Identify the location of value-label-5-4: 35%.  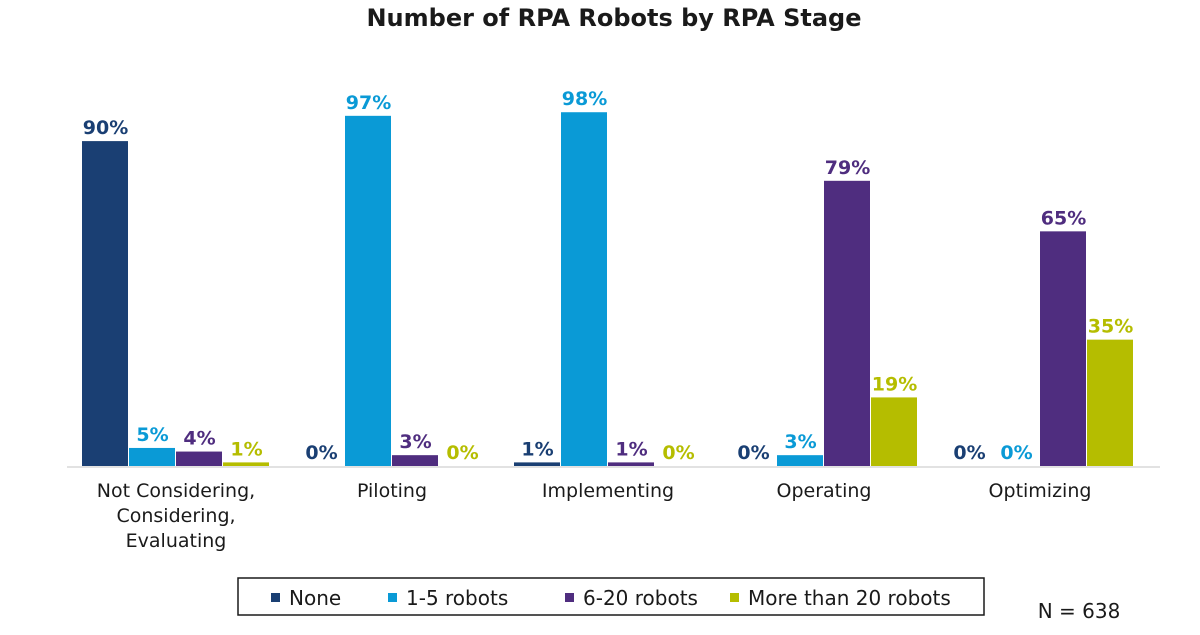
(1110, 327).